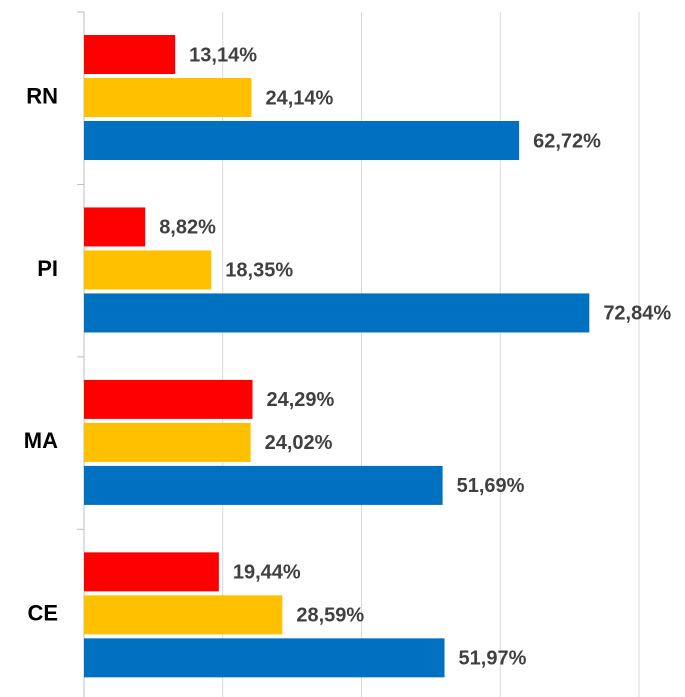 The image size is (685, 697). I want to click on category-label: PI, so click(47, 268).